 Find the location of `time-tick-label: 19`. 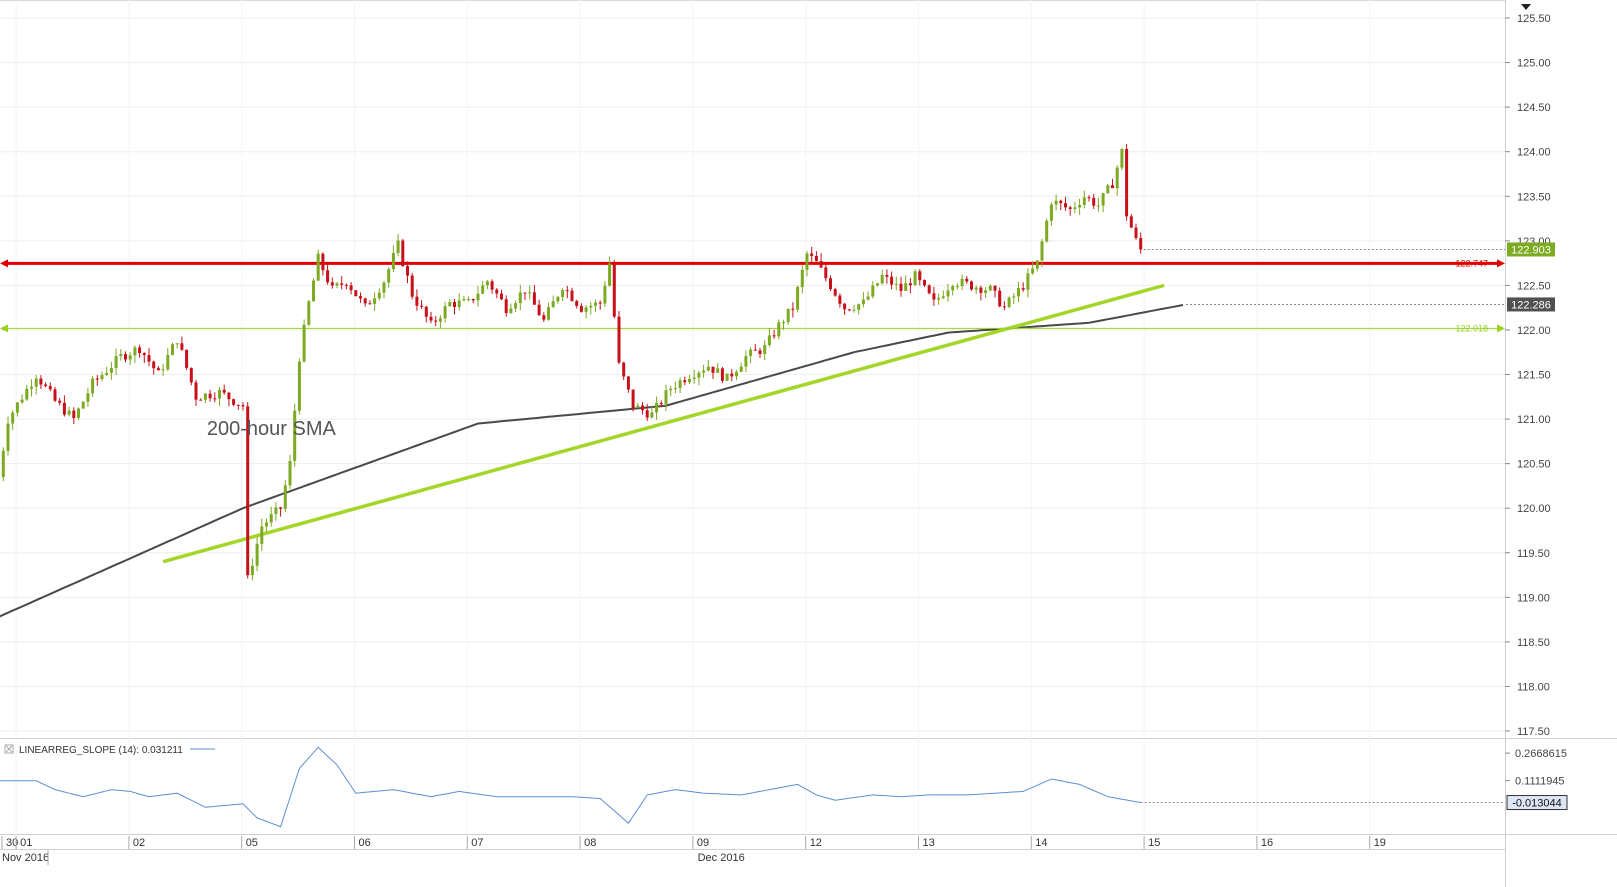

time-tick-label: 19 is located at coordinates (1380, 843).